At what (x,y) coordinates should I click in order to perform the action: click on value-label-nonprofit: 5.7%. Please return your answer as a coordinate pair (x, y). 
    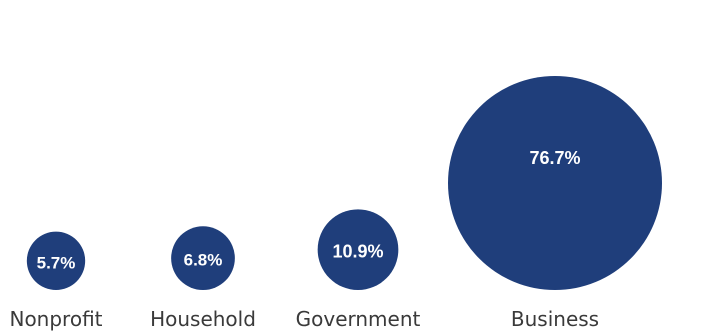
    Looking at the image, I should click on (56, 262).